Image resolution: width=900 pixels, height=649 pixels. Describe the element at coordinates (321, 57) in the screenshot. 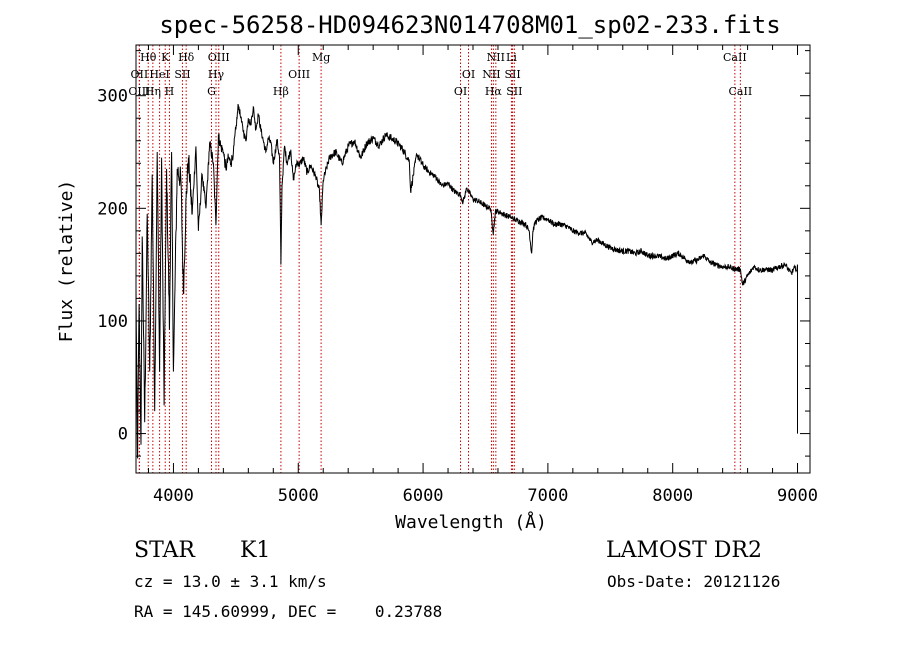

I see `spectral-line-label: Mg` at that location.